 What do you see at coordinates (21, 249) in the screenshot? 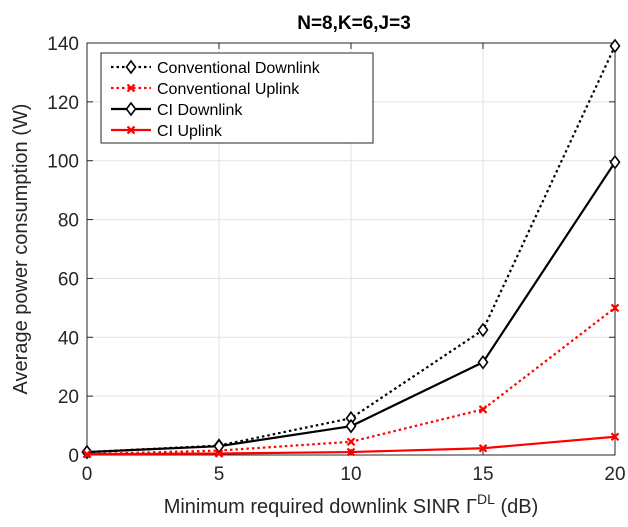
I see `y-axis-title: Average power consumption (W)` at bounding box center [21, 249].